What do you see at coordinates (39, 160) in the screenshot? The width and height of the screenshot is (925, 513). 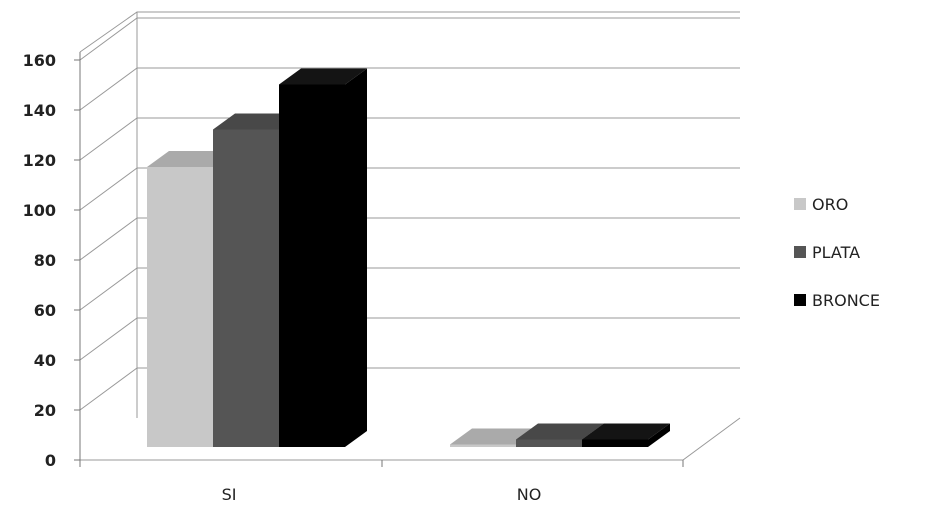 I see `y-tick-label: 120` at bounding box center [39, 160].